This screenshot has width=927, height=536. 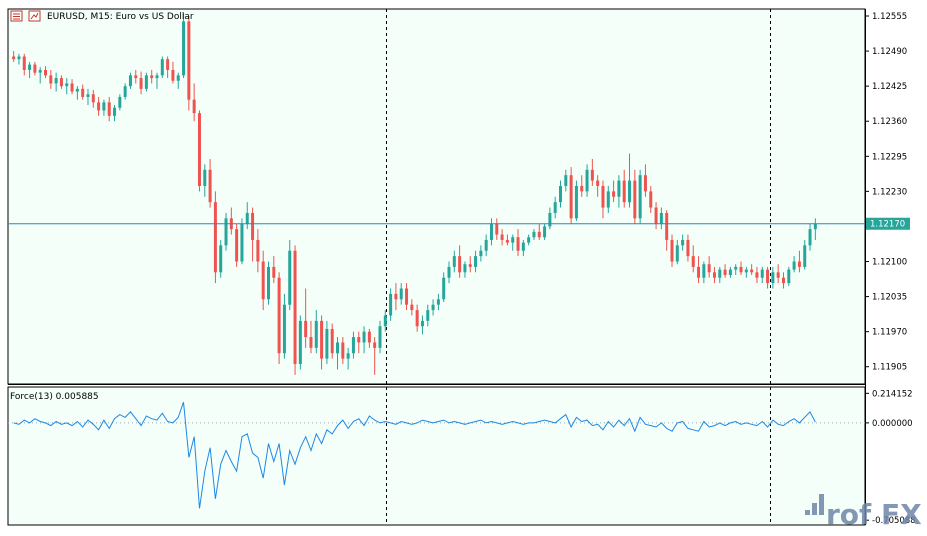 What do you see at coordinates (894, 521) in the screenshot?
I see `indicator-tick-label: -0.705088` at bounding box center [894, 521].